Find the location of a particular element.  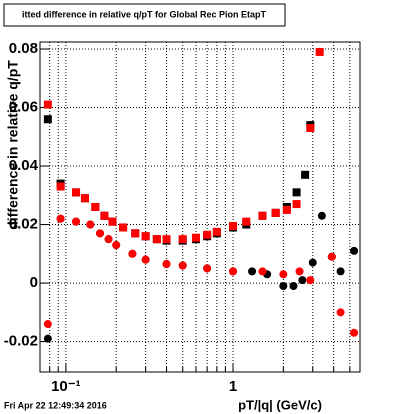

y-tick-label: 0.04 is located at coordinates (24, 165).